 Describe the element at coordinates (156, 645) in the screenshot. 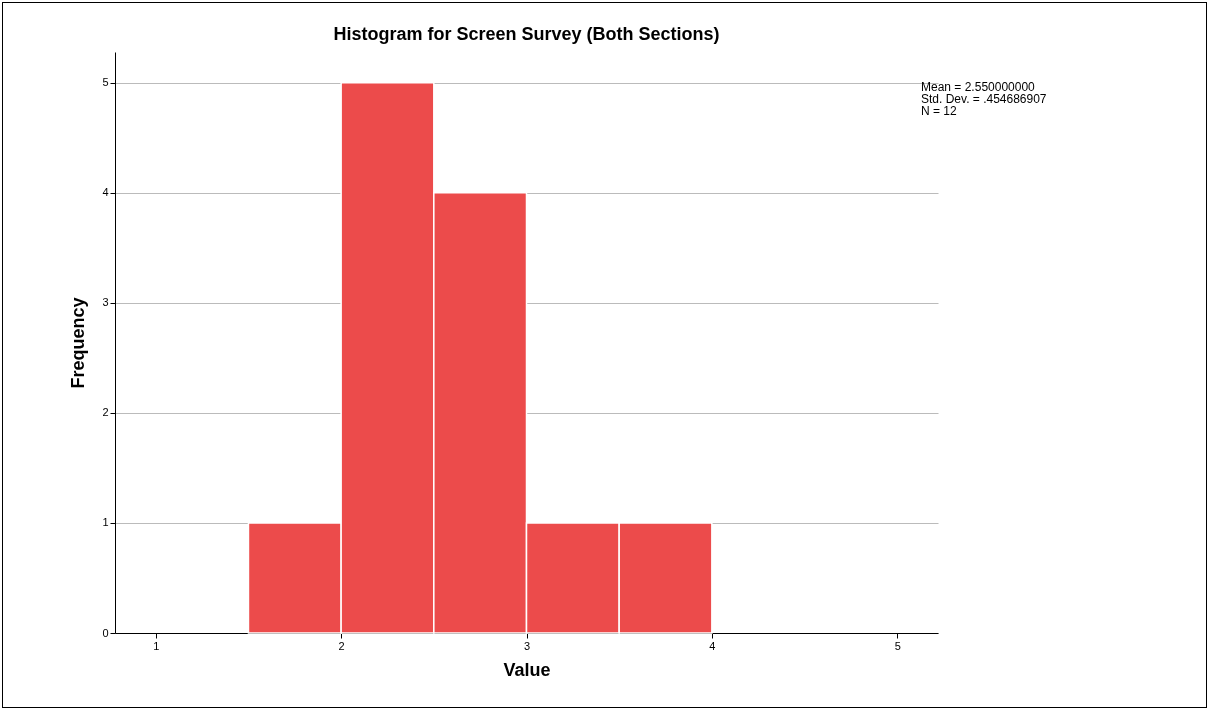

I see `x-tick-label: 1` at that location.